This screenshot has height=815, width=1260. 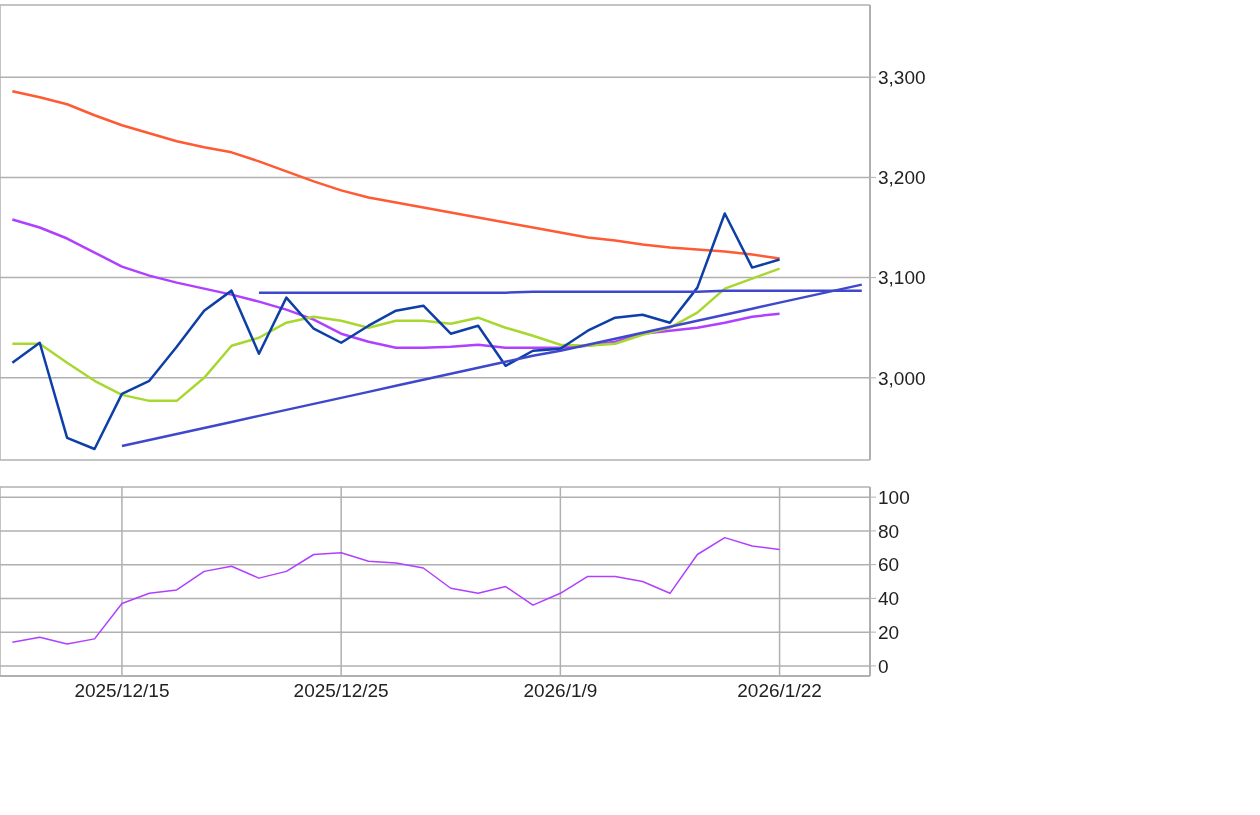 What do you see at coordinates (889, 599) in the screenshot?
I see `y-tick-label: 40` at bounding box center [889, 599].